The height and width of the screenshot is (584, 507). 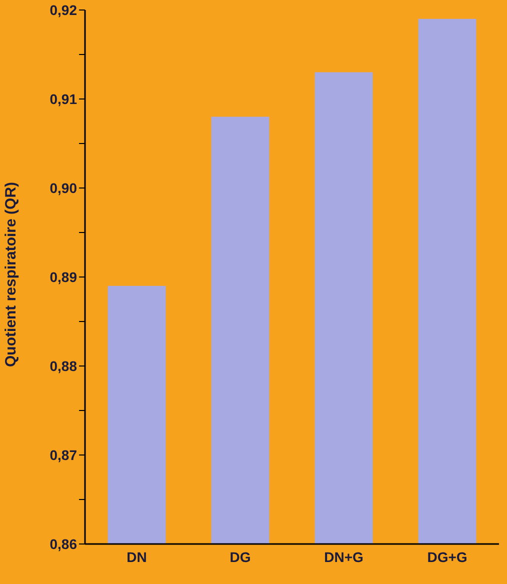 I want to click on y-tick-label: 0,89, so click(x=64, y=276).